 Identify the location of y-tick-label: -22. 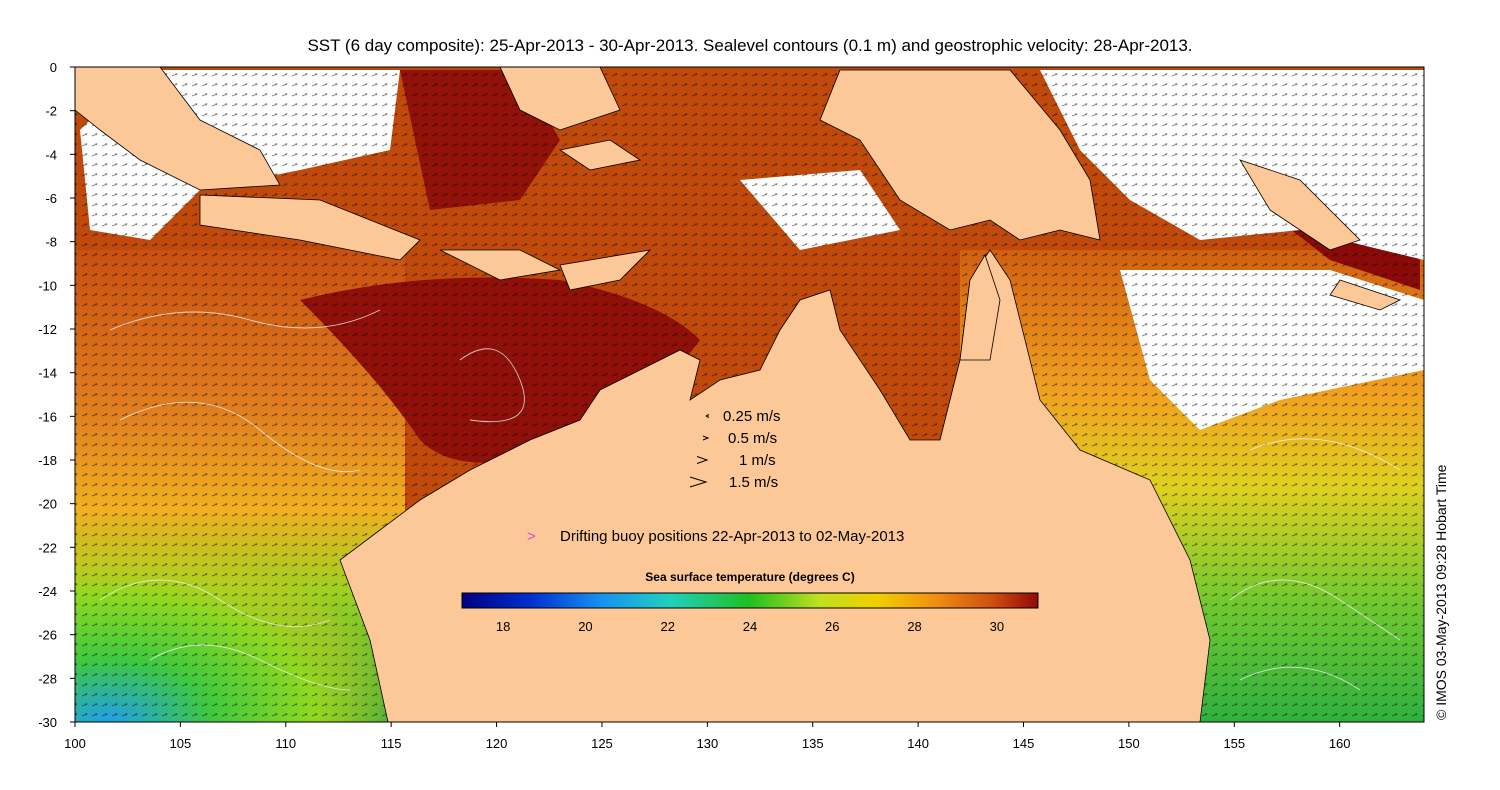
(47, 547).